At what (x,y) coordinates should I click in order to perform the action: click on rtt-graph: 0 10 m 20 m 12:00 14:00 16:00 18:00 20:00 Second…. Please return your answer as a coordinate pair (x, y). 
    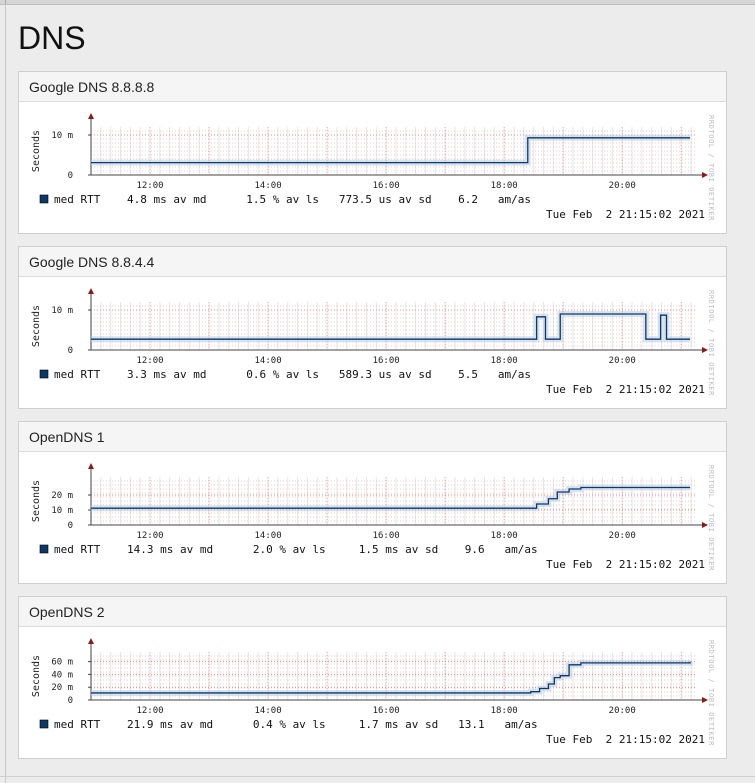
    Looking at the image, I should click on (373, 517).